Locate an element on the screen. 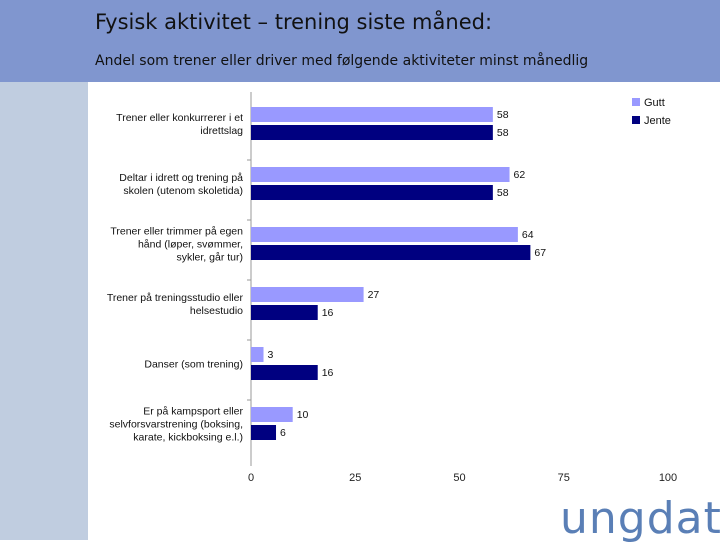  data-label: 27 is located at coordinates (374, 295).